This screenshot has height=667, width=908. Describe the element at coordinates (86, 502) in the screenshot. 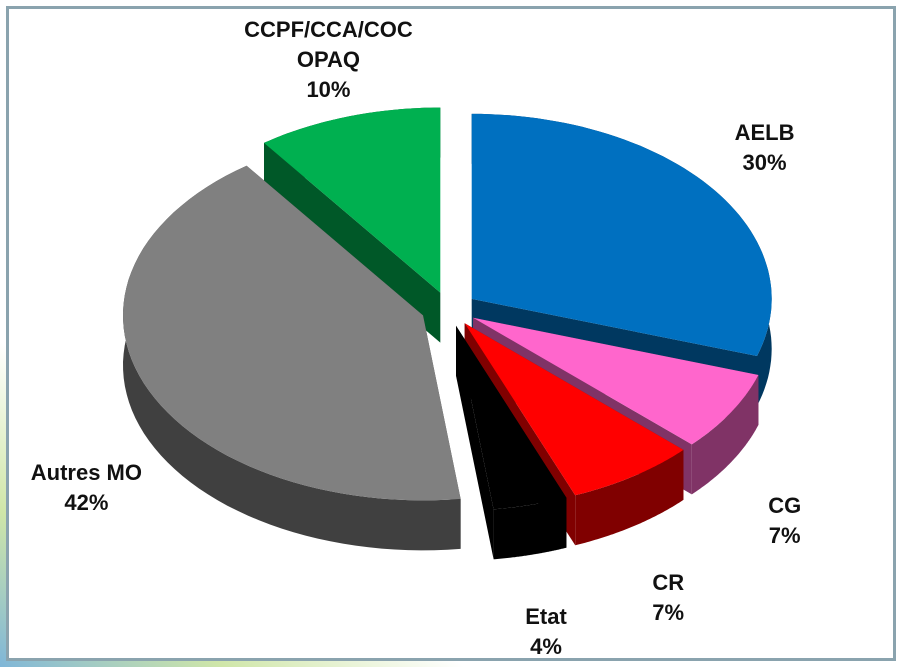

I see `value-label: 42%` at that location.